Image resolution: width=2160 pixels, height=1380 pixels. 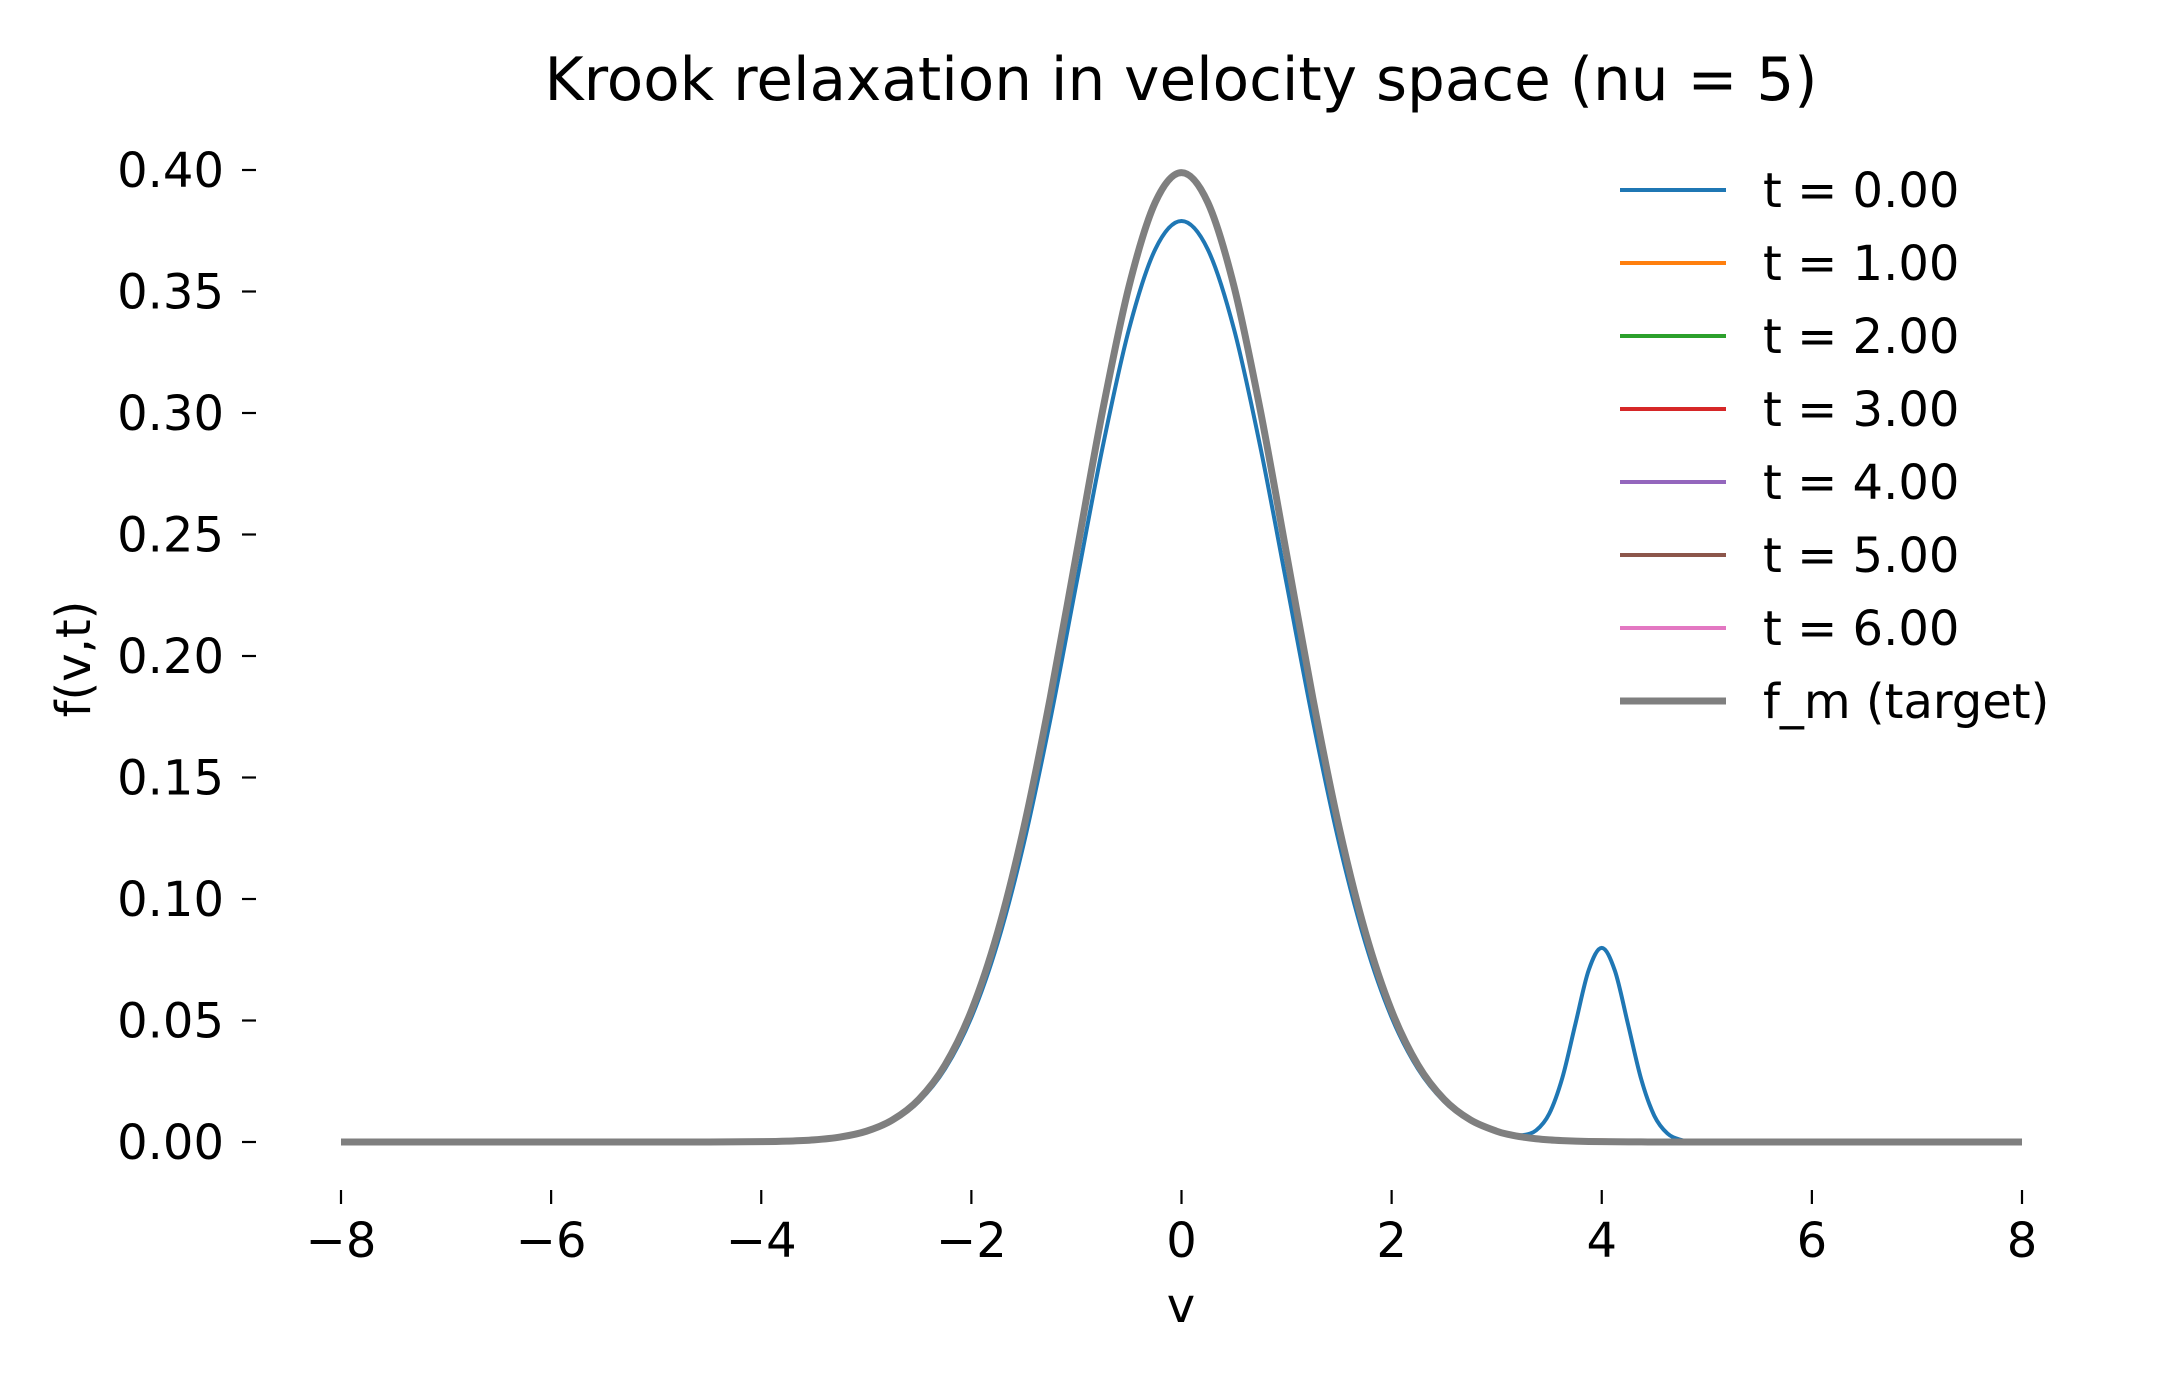 I want to click on legend-item: t = 1.00, so click(x=1789, y=264).